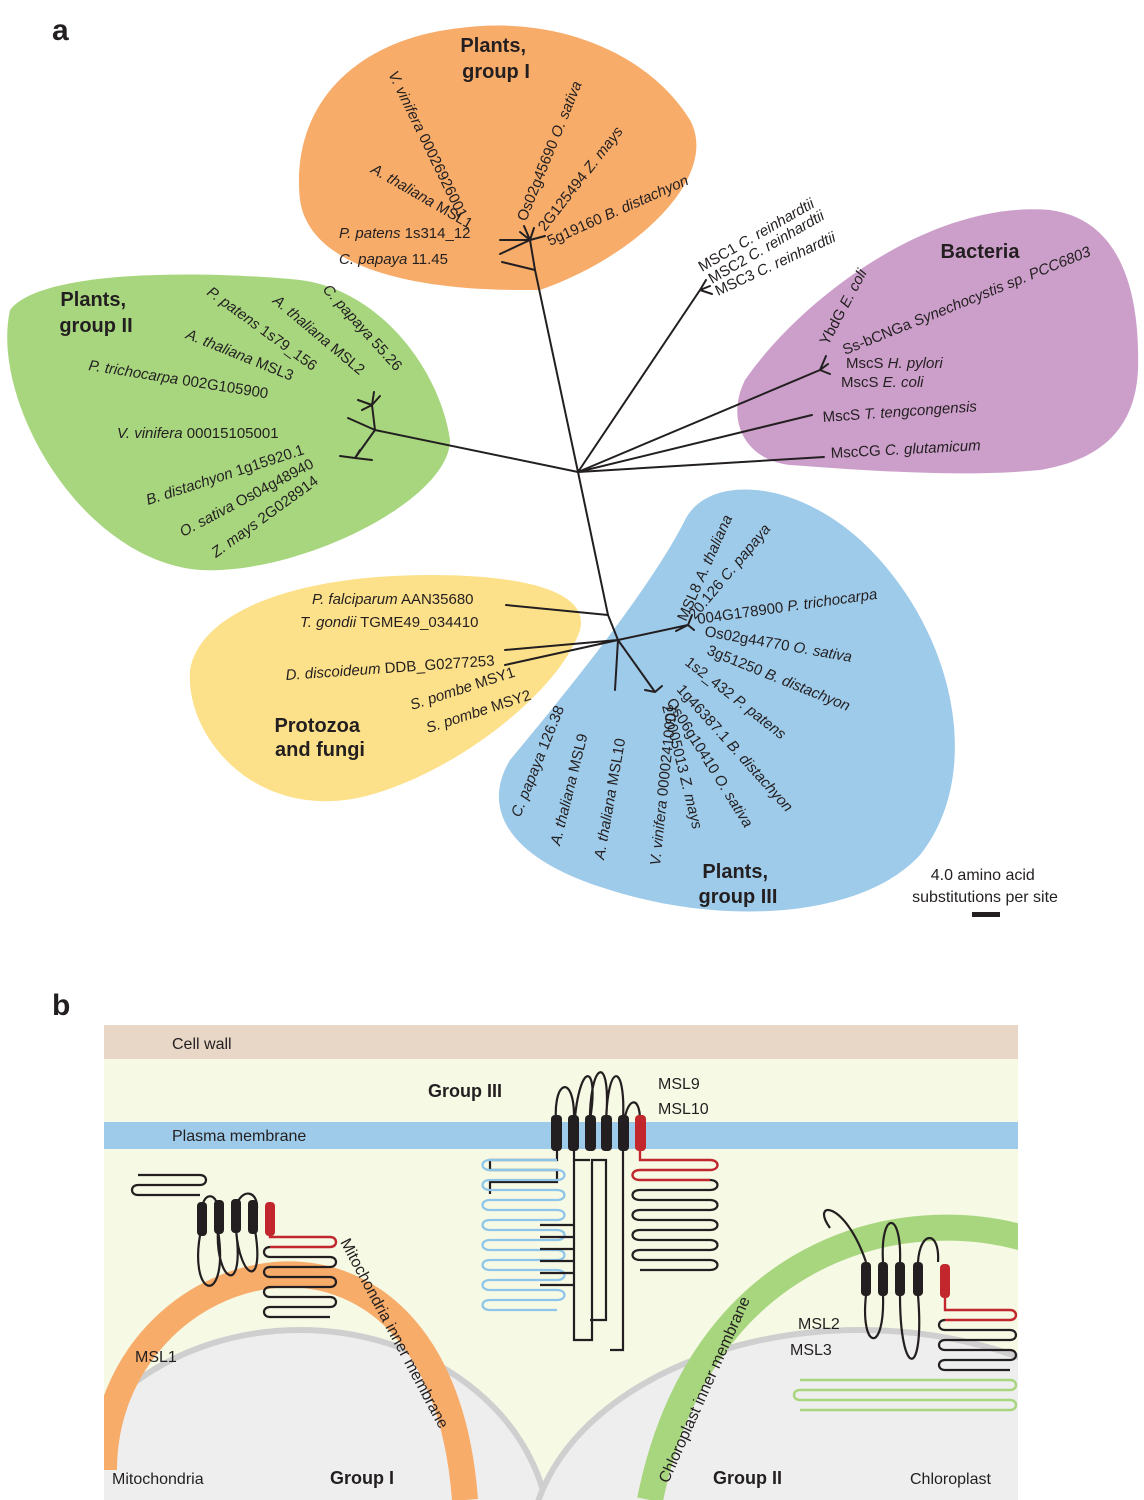 Image resolution: width=1144 pixels, height=1500 pixels. I want to click on chloroplast-label: Chloroplast, so click(950, 1479).